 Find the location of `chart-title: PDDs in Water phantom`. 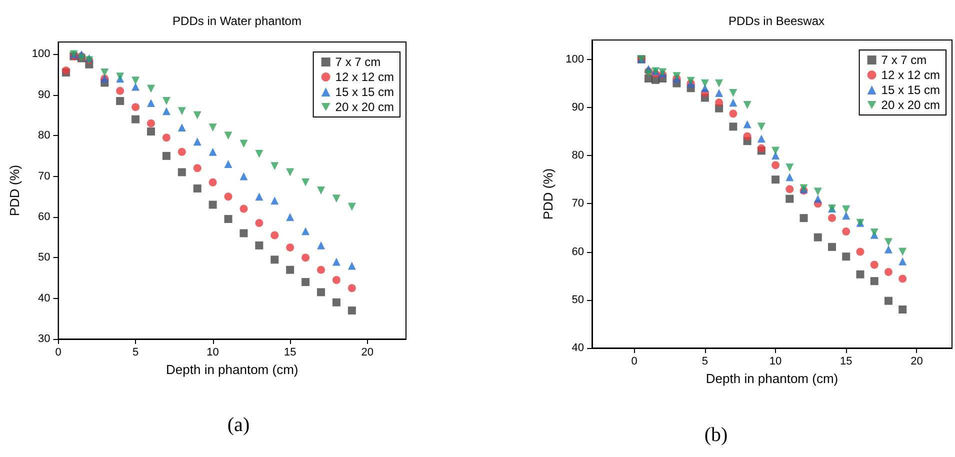

chart-title: PDDs in Water phantom is located at coordinates (237, 21).